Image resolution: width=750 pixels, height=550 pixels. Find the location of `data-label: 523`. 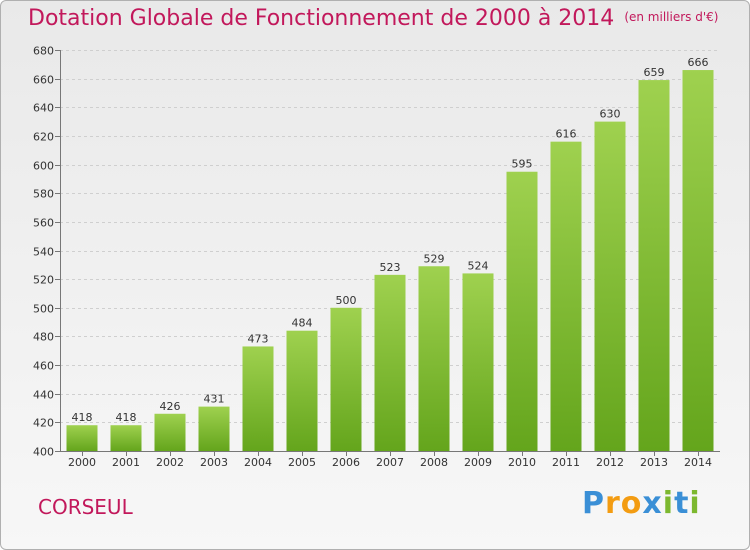

data-label: 523 is located at coordinates (390, 267).